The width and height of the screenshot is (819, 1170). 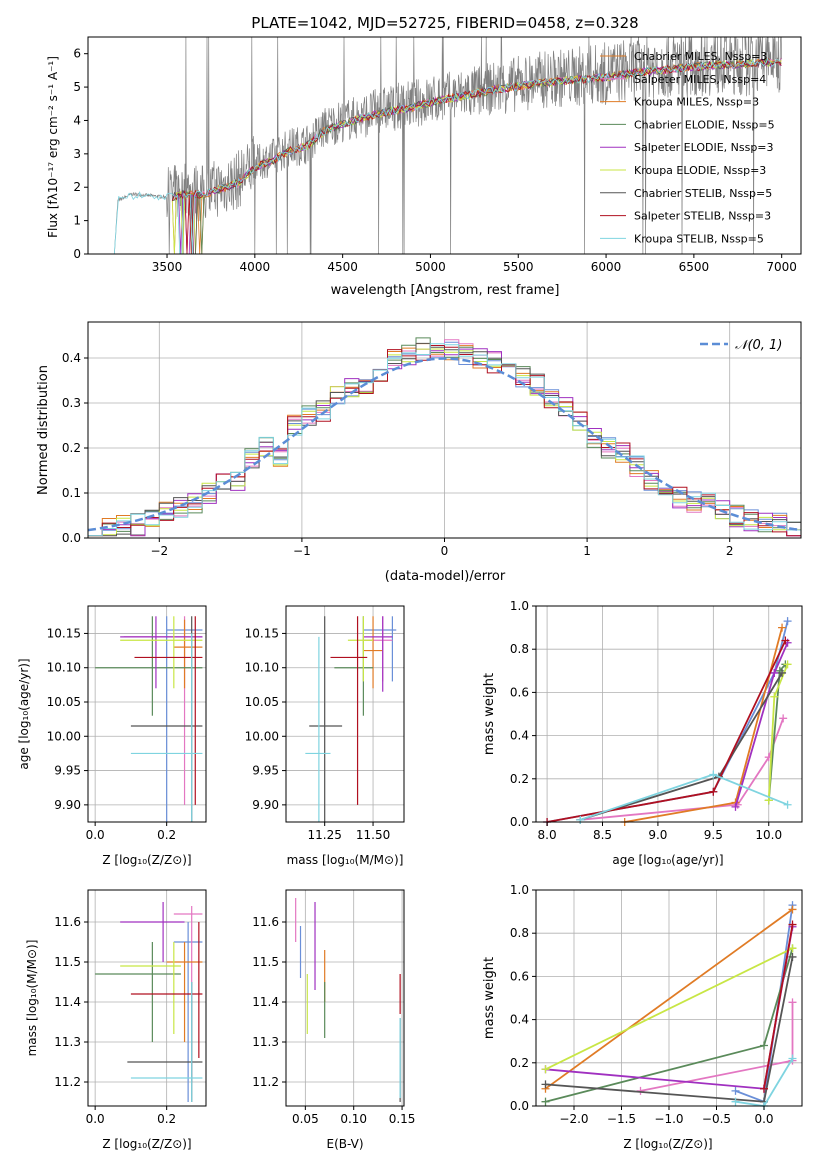 I want to click on y-tick-label: 6, so click(x=77, y=54).